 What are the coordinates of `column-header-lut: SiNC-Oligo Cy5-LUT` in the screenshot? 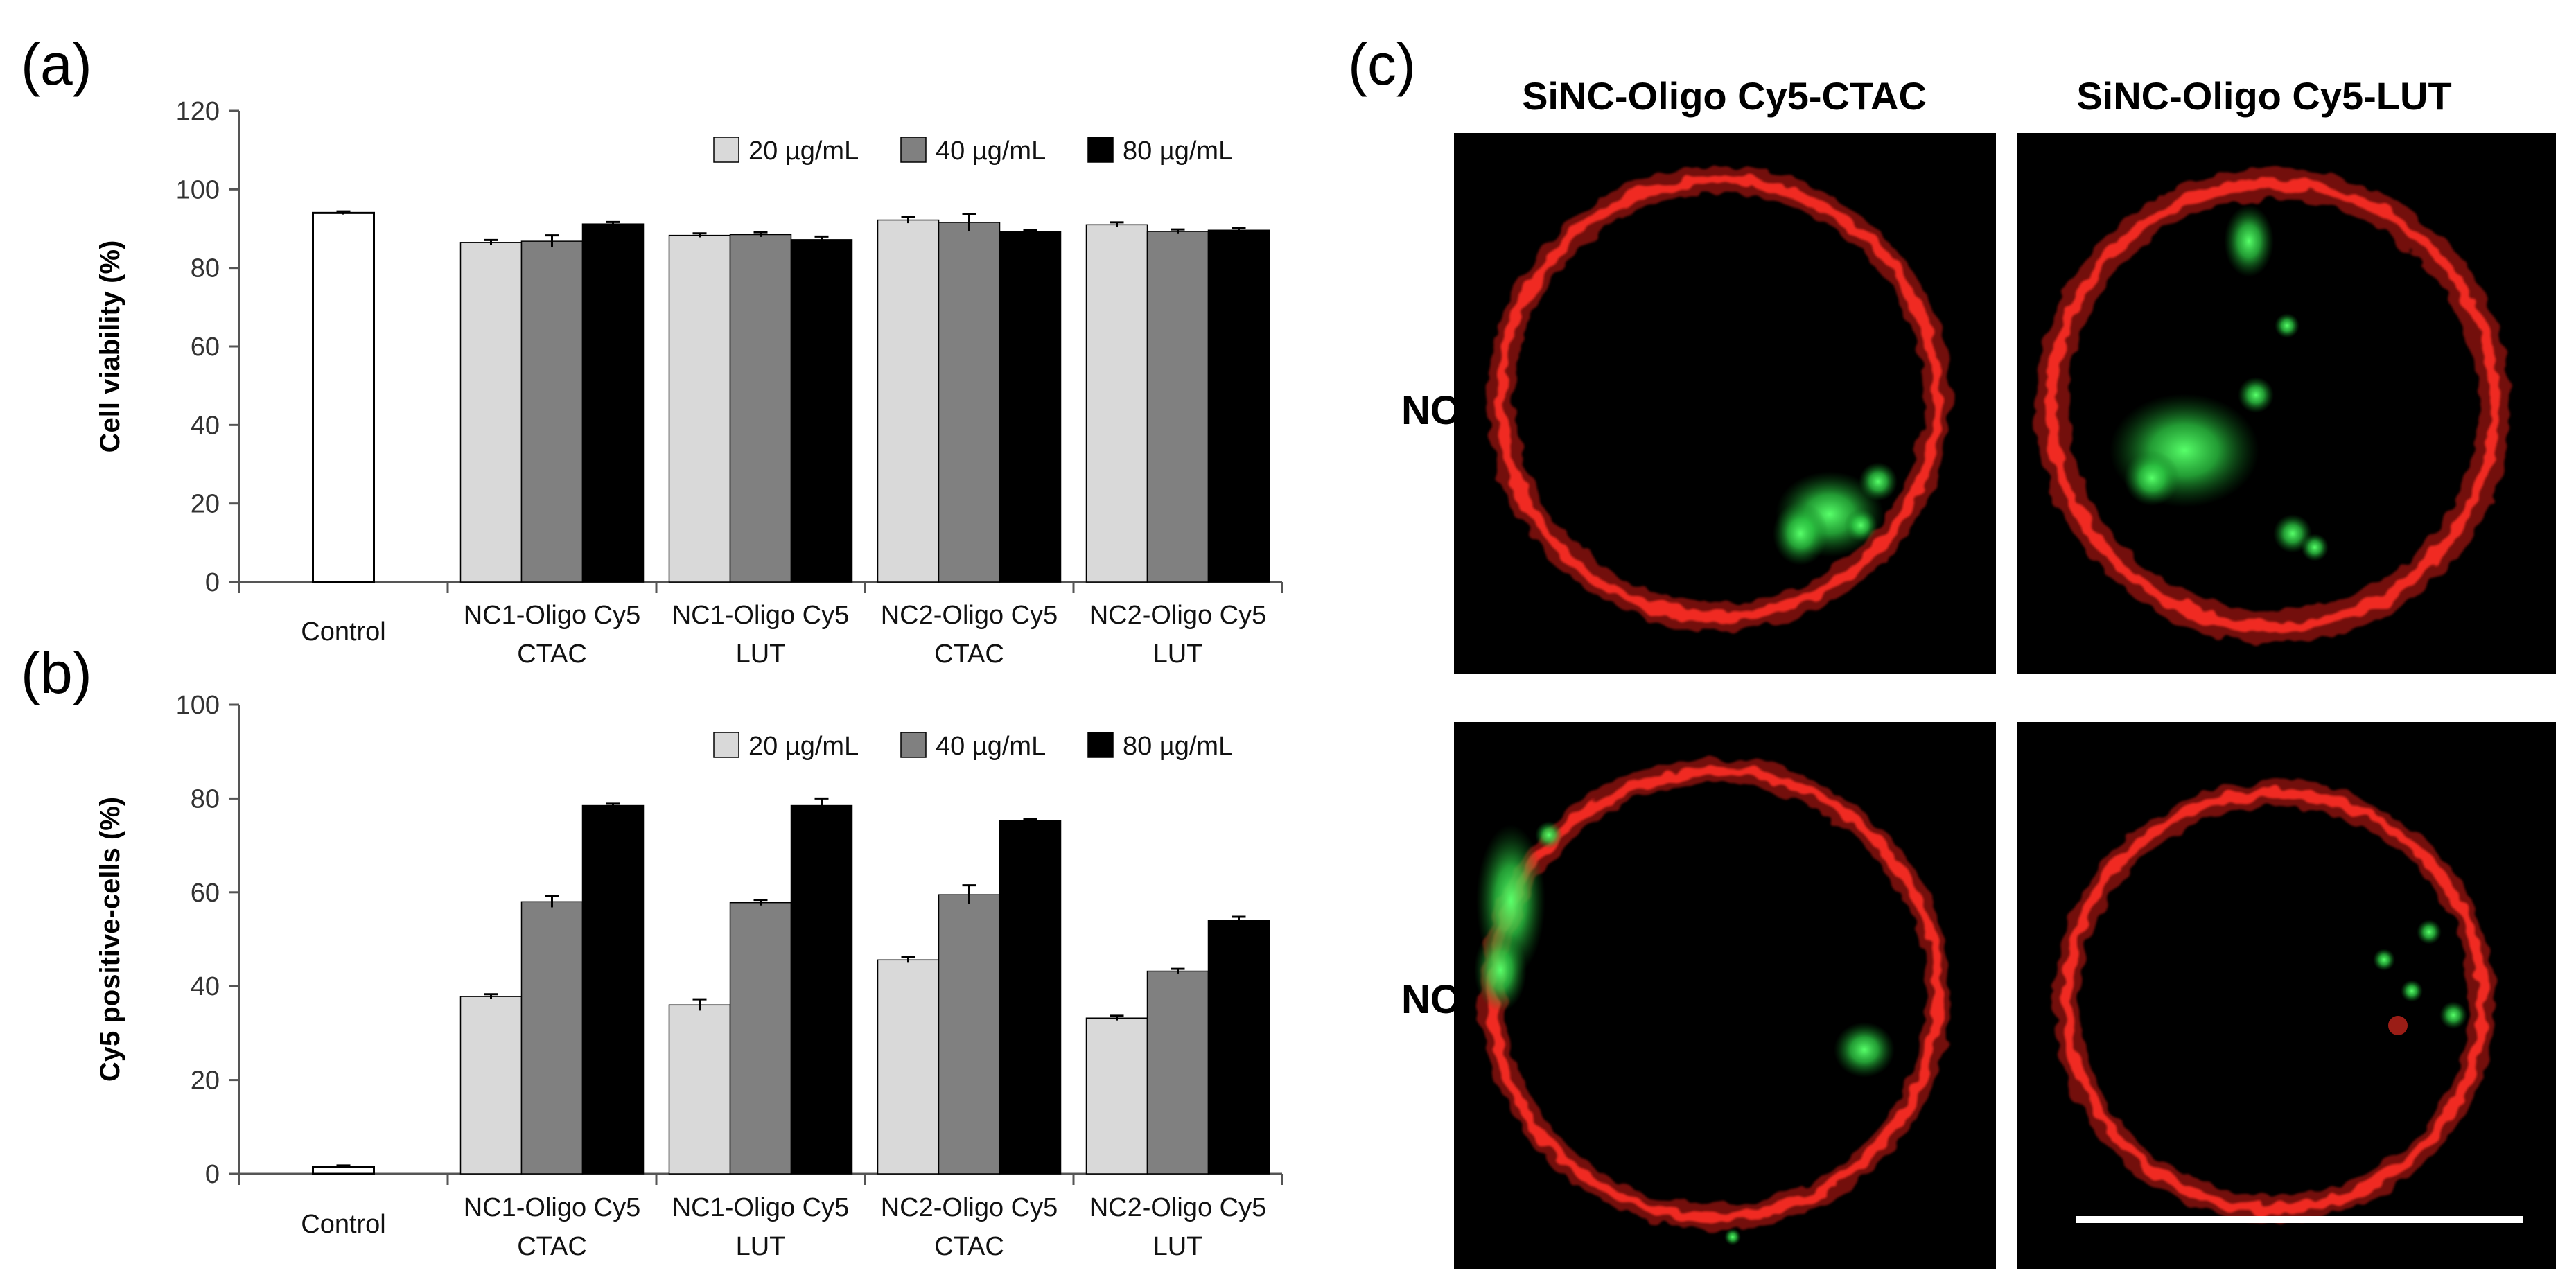 It's located at (2263, 96).